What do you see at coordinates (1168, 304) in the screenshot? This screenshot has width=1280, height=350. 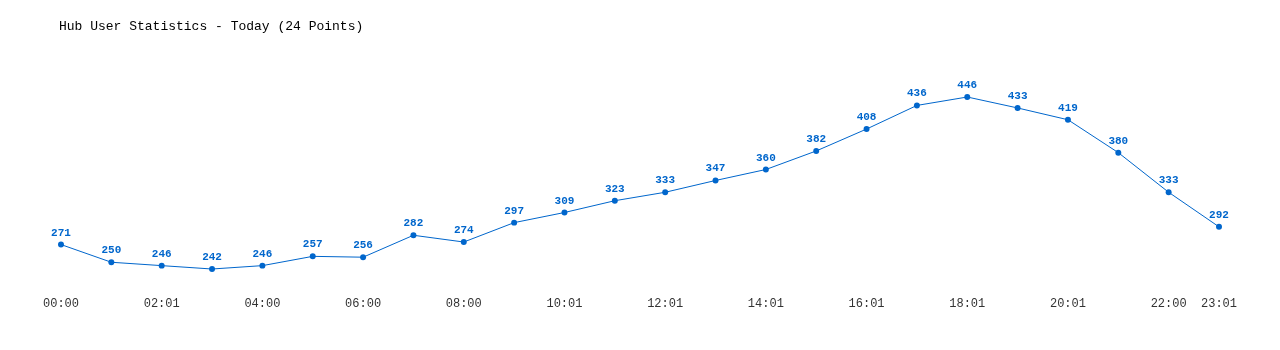 I see `x-tick-label: 22:00` at bounding box center [1168, 304].